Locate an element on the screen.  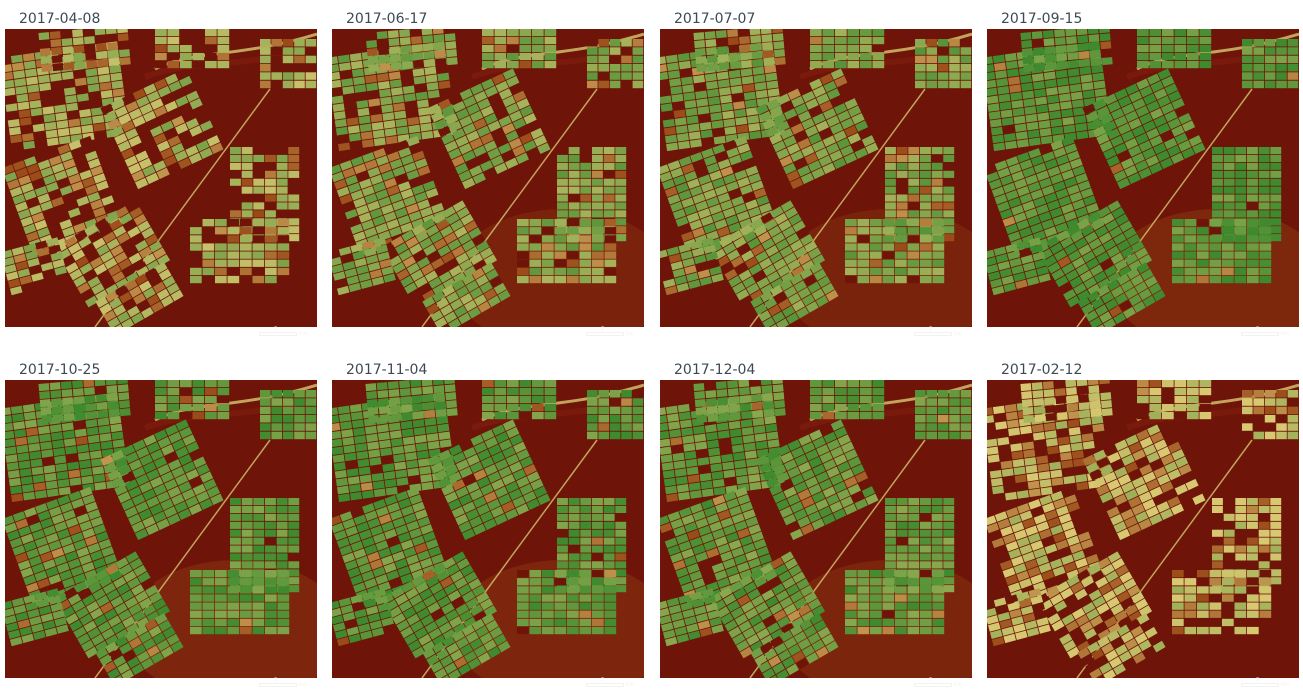
panel-3: 2017-07-07 2 Km is located at coordinates (816, 185).